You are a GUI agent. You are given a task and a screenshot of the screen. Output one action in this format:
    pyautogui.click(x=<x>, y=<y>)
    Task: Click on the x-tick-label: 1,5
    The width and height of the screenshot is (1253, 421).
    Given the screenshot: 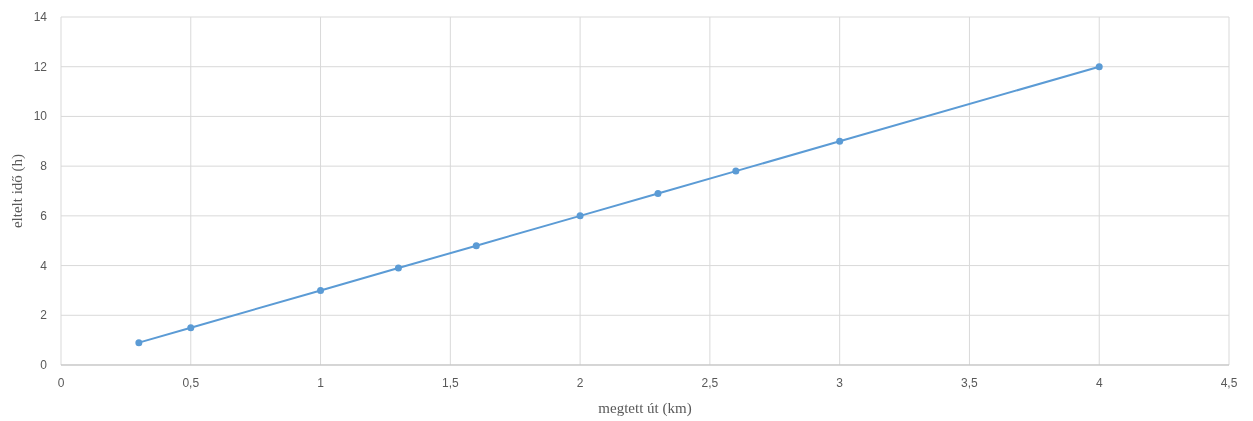 What is the action you would take?
    pyautogui.click(x=450, y=383)
    